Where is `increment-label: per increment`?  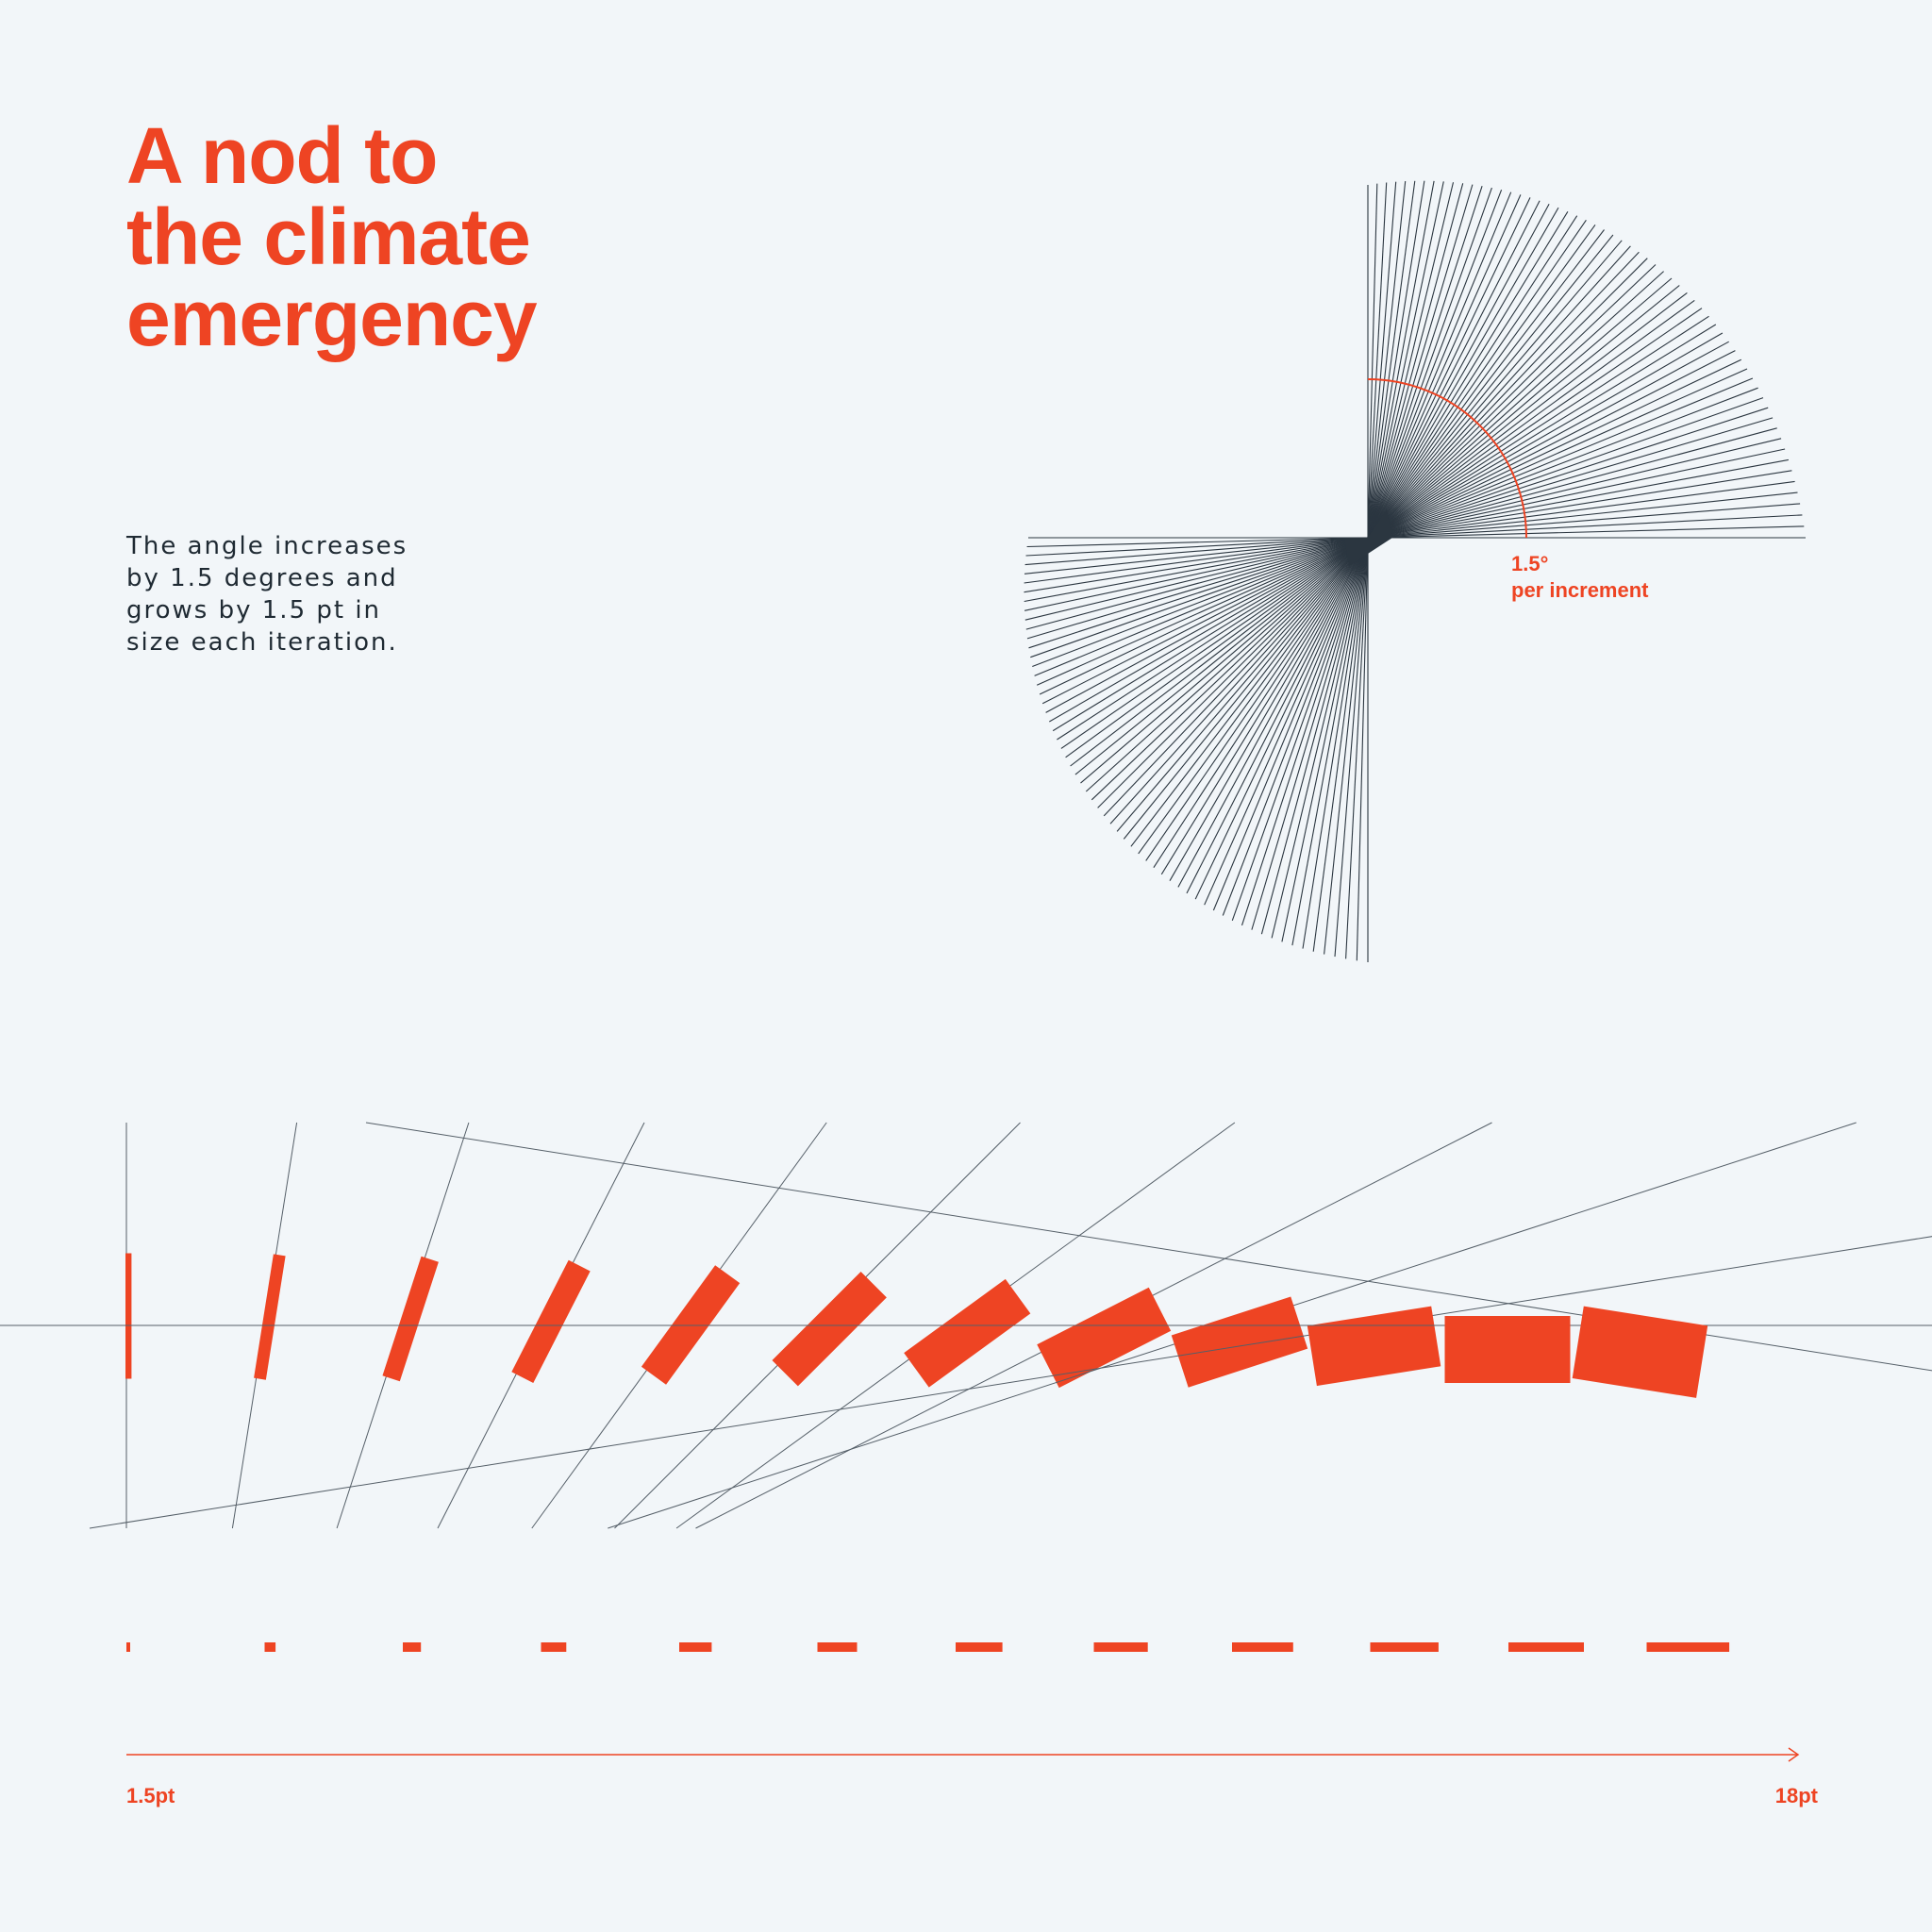
increment-label: per increment is located at coordinates (1580, 590).